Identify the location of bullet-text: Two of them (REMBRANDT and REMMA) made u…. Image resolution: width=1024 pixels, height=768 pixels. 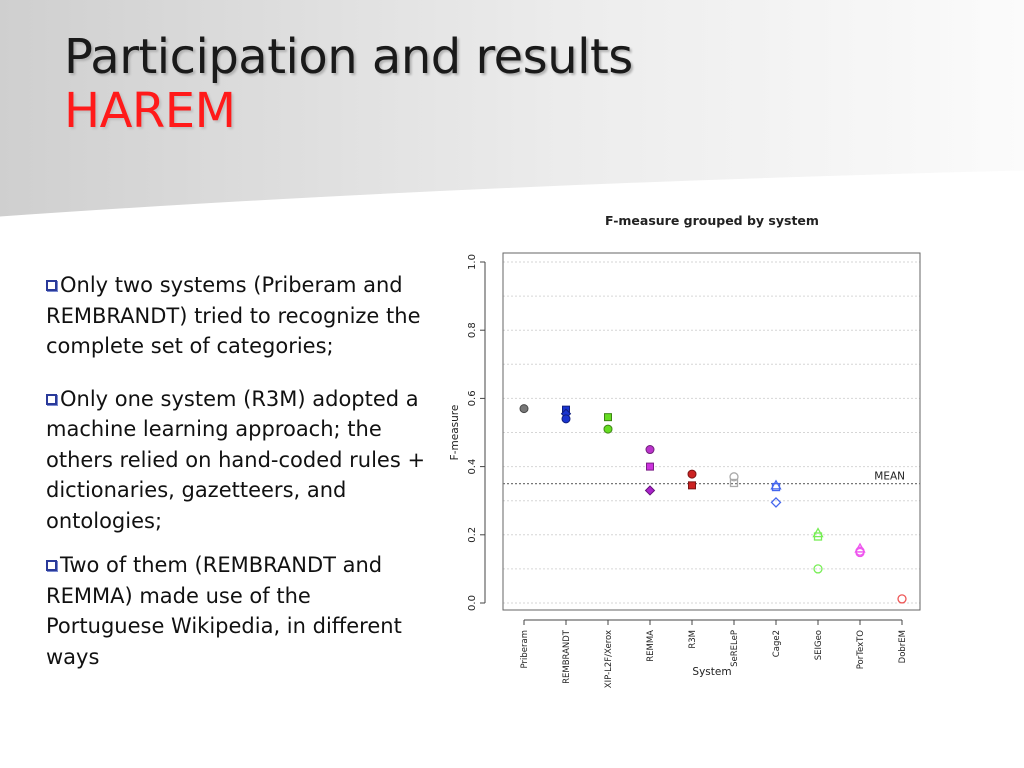
(224, 611).